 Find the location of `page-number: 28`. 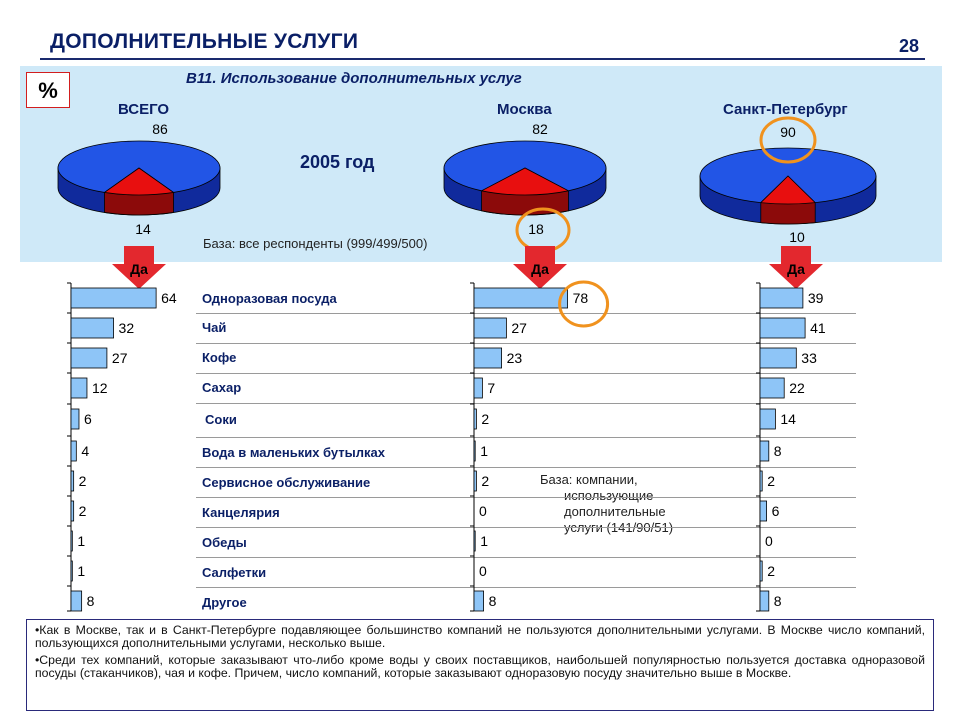

page-number: 28 is located at coordinates (909, 46).